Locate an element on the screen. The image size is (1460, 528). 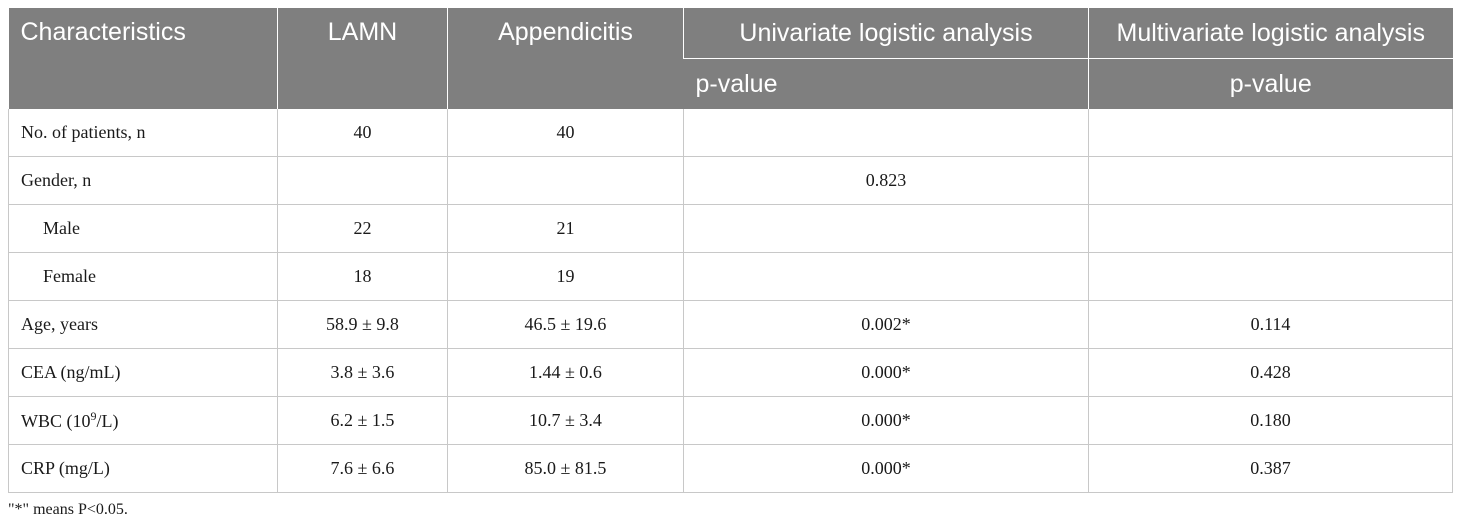
cell-lamn is located at coordinates (362, 180).